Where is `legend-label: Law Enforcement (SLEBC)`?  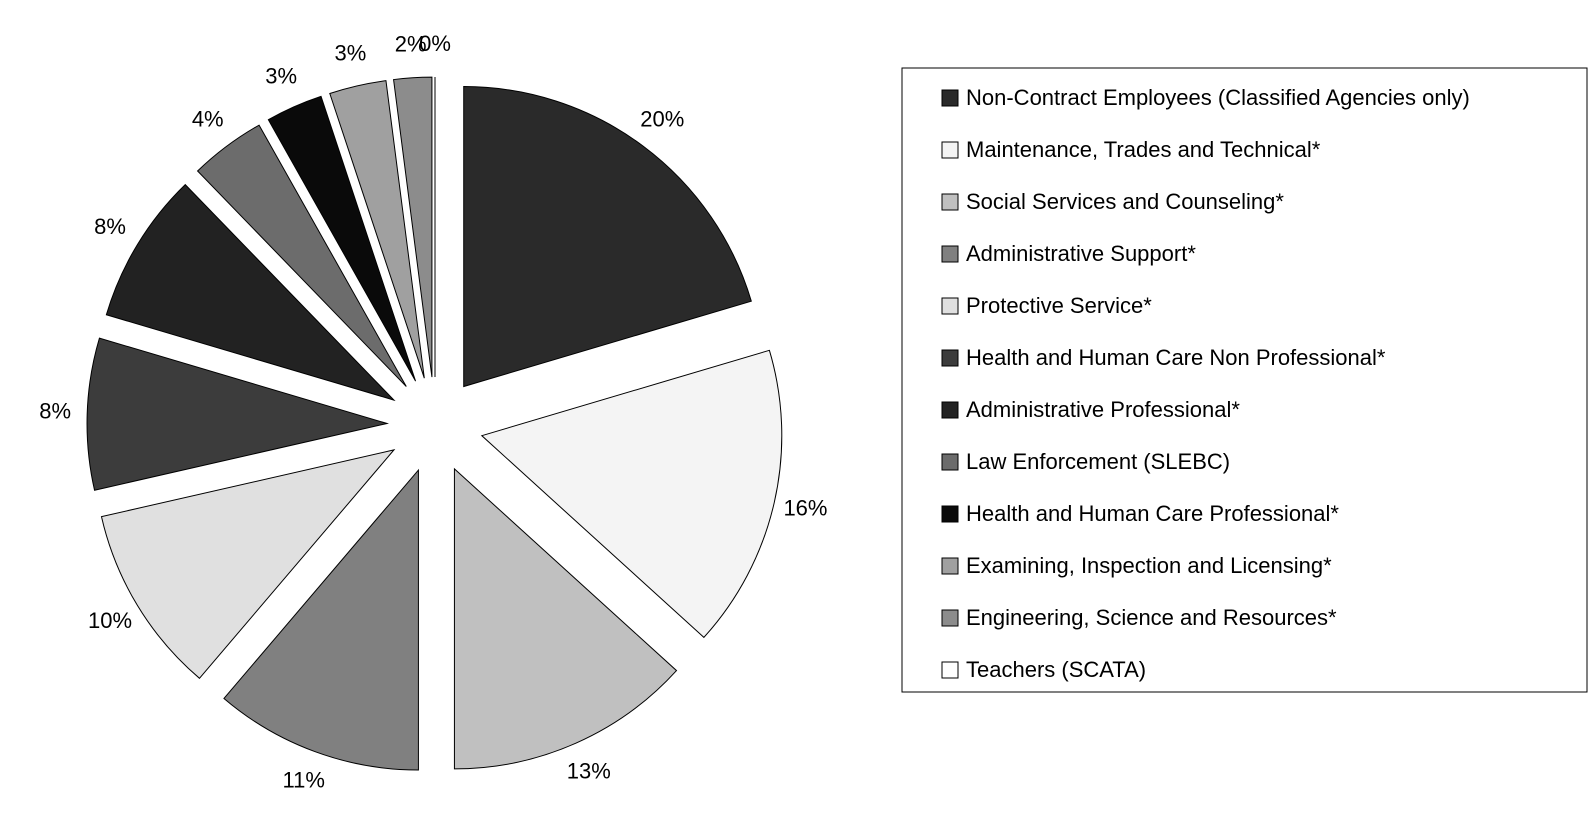 legend-label: Law Enforcement (SLEBC) is located at coordinates (1098, 461).